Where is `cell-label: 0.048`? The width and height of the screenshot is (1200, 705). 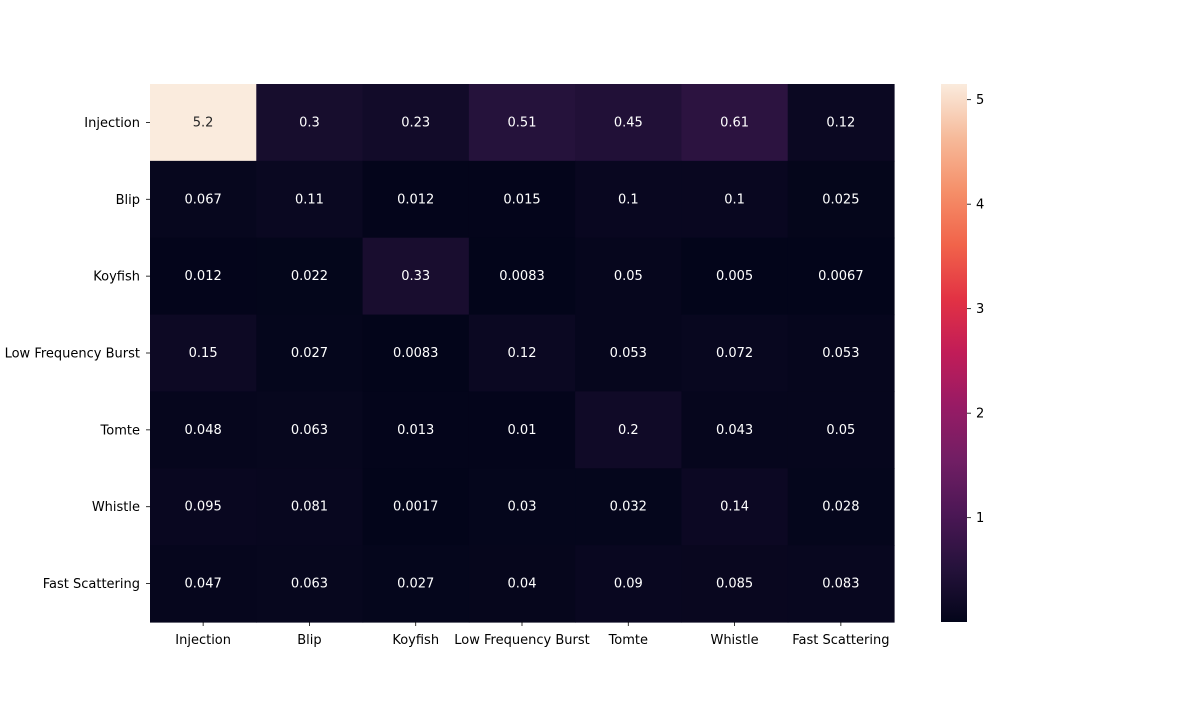 cell-label: 0.048 is located at coordinates (203, 430).